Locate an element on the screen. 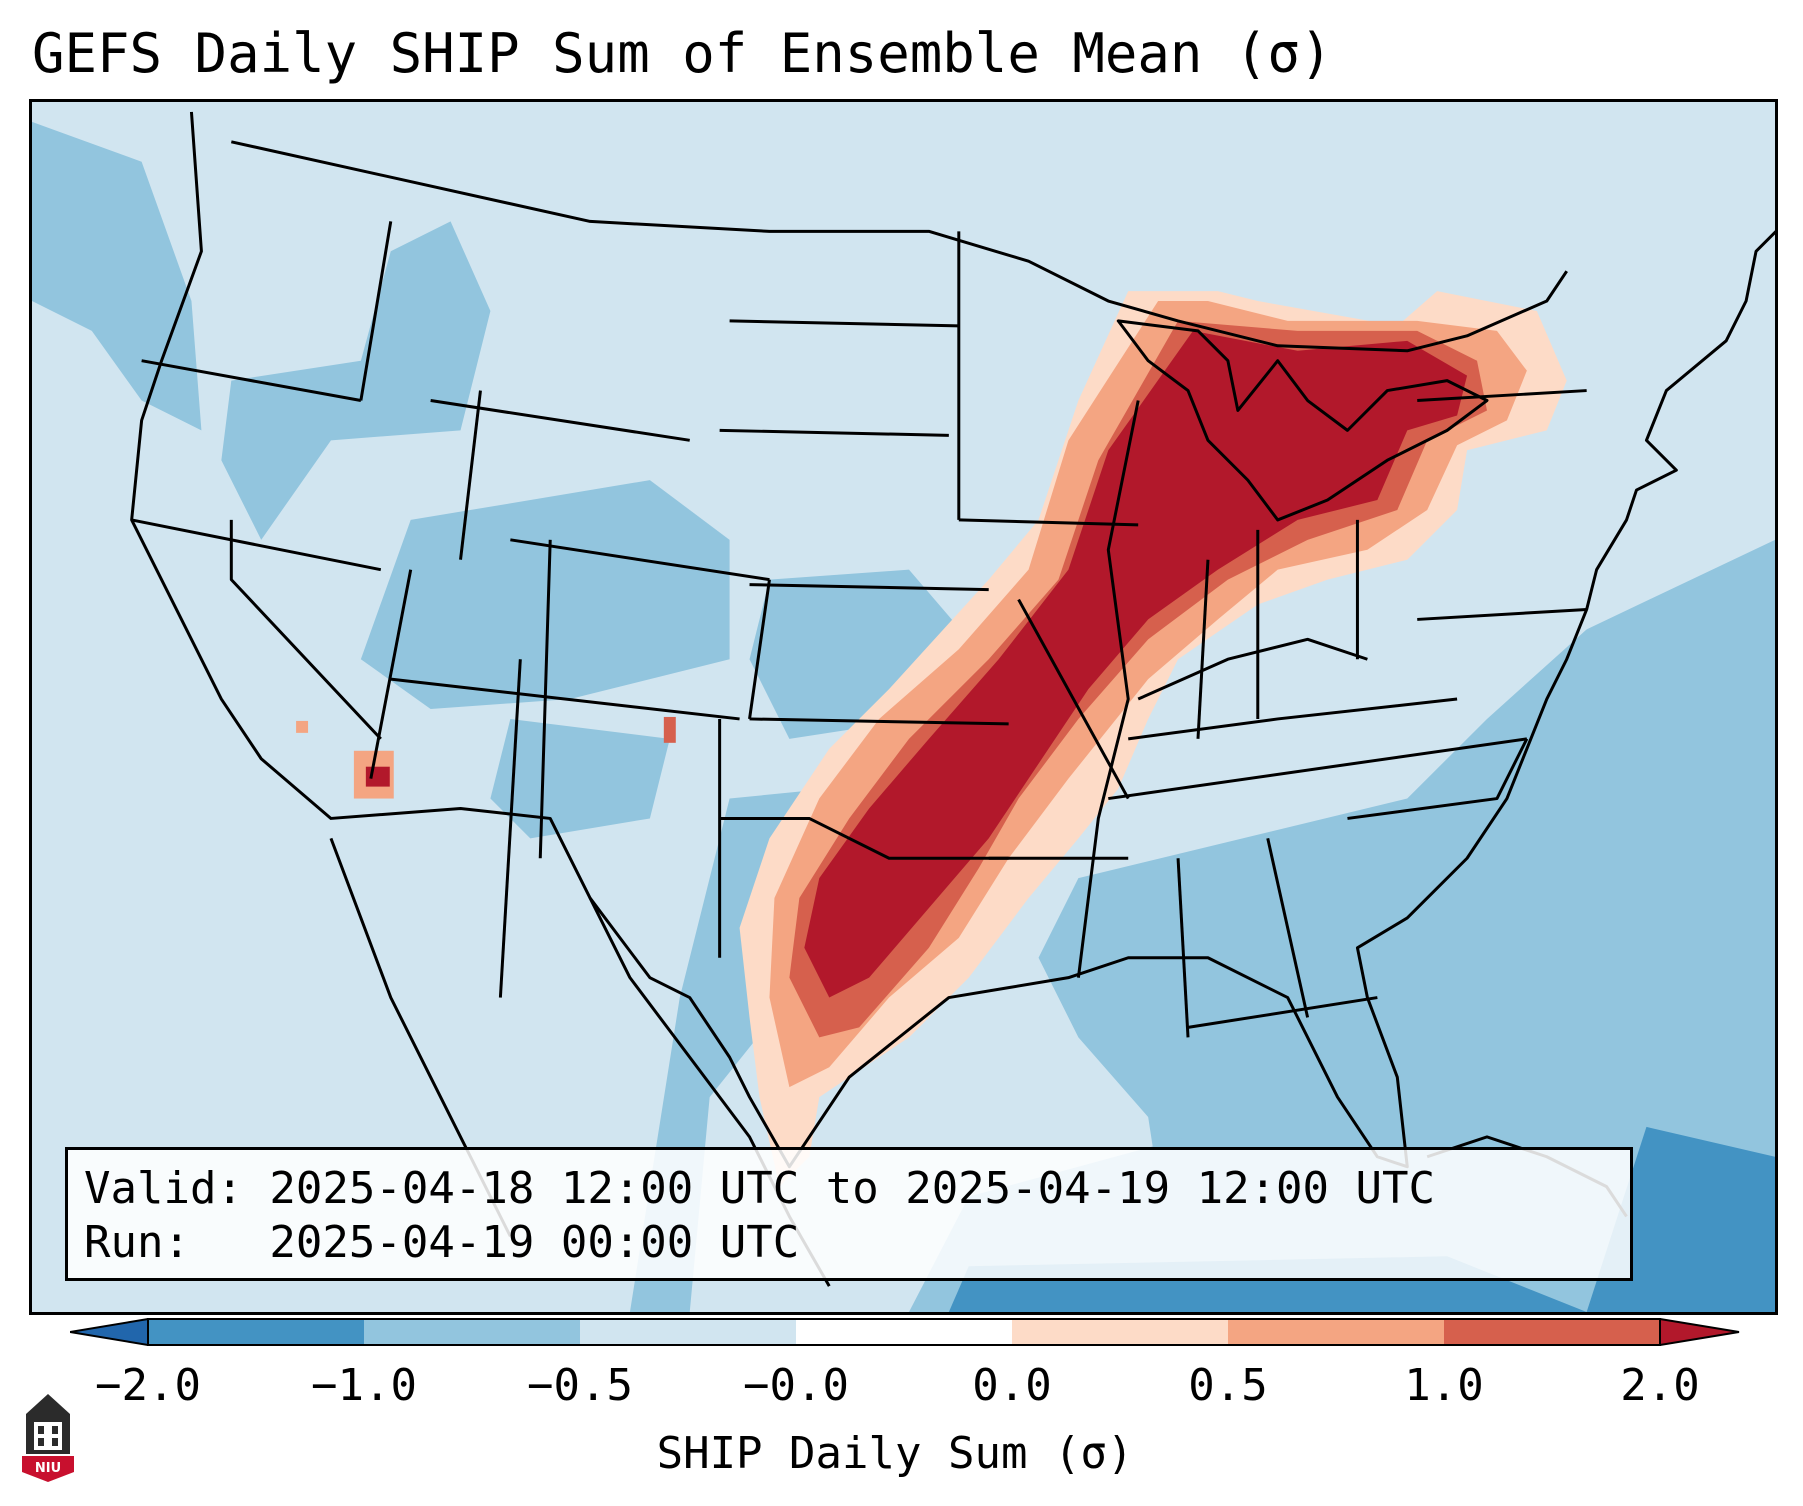 This screenshot has width=1803, height=1506. great-basin-negative-zone is located at coordinates (356, 380).